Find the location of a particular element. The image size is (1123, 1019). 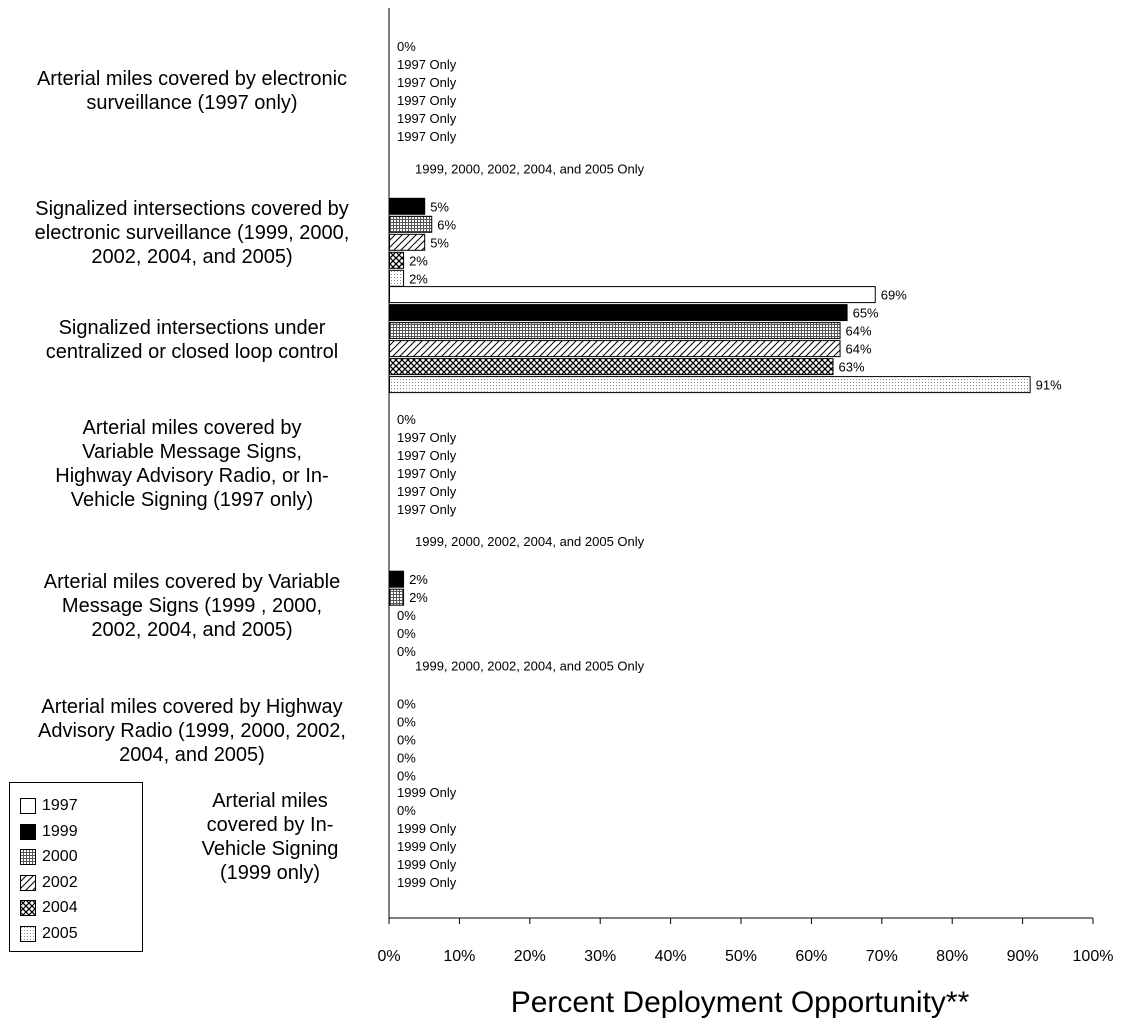

category-label-line: Advisory Radio (1999, 2000, 2002, is located at coordinates (192, 730).